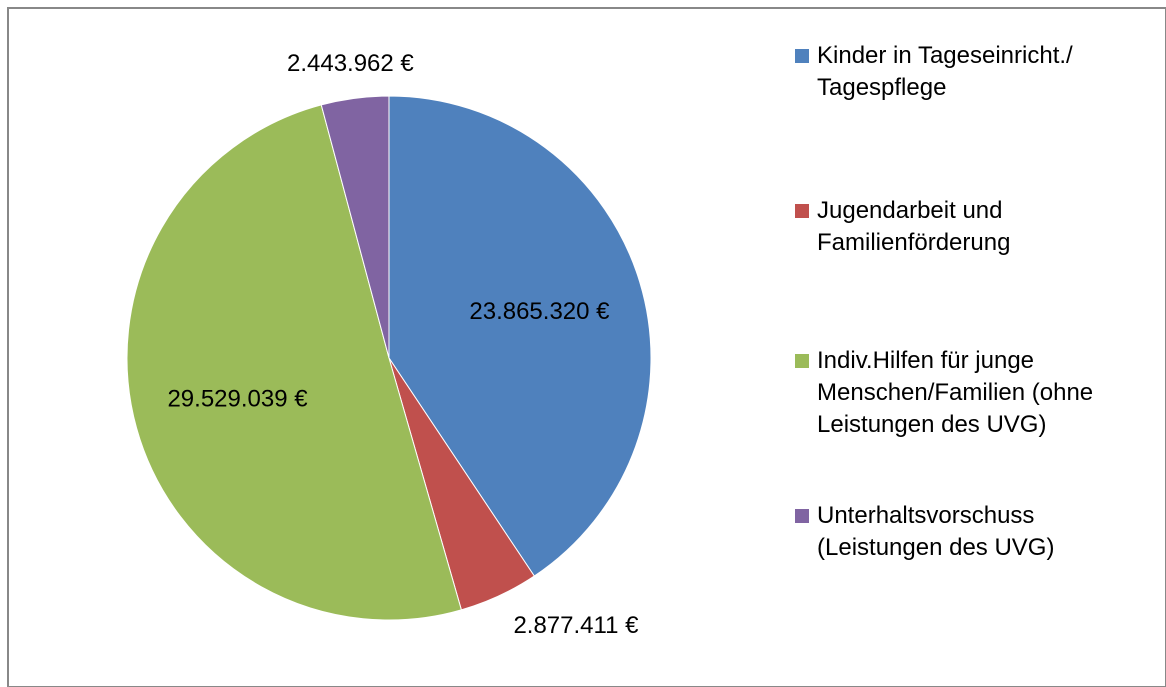 The width and height of the screenshot is (1166, 687). Describe the element at coordinates (350, 63) in the screenshot. I see `value-label: 2.443.962 €` at that location.